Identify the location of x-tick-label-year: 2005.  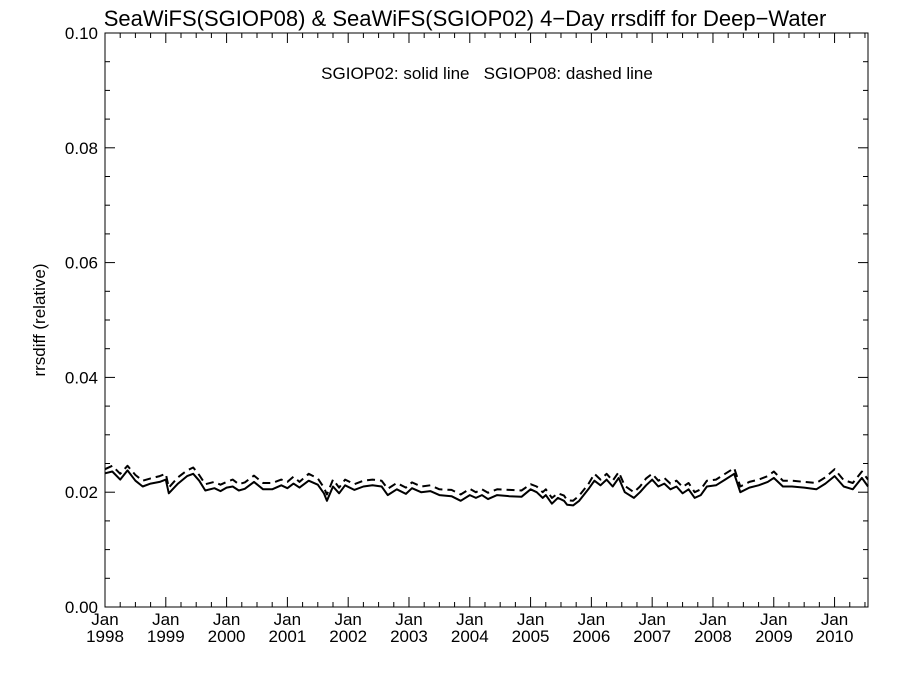
(531, 636).